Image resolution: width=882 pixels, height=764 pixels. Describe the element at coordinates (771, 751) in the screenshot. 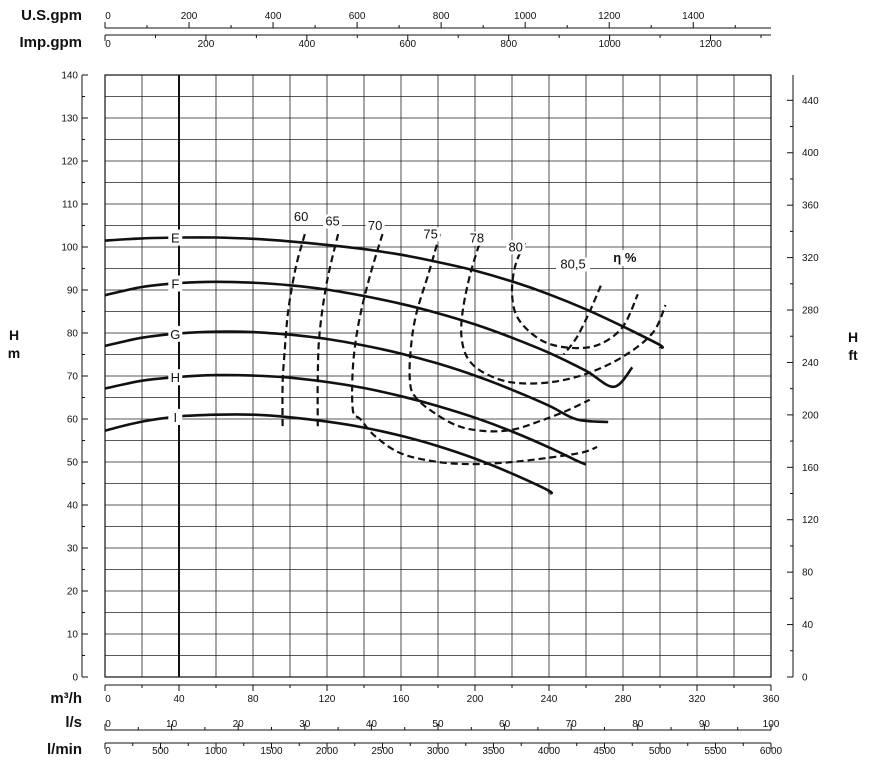

I see `lmin-axis-tick-label: 6000` at that location.